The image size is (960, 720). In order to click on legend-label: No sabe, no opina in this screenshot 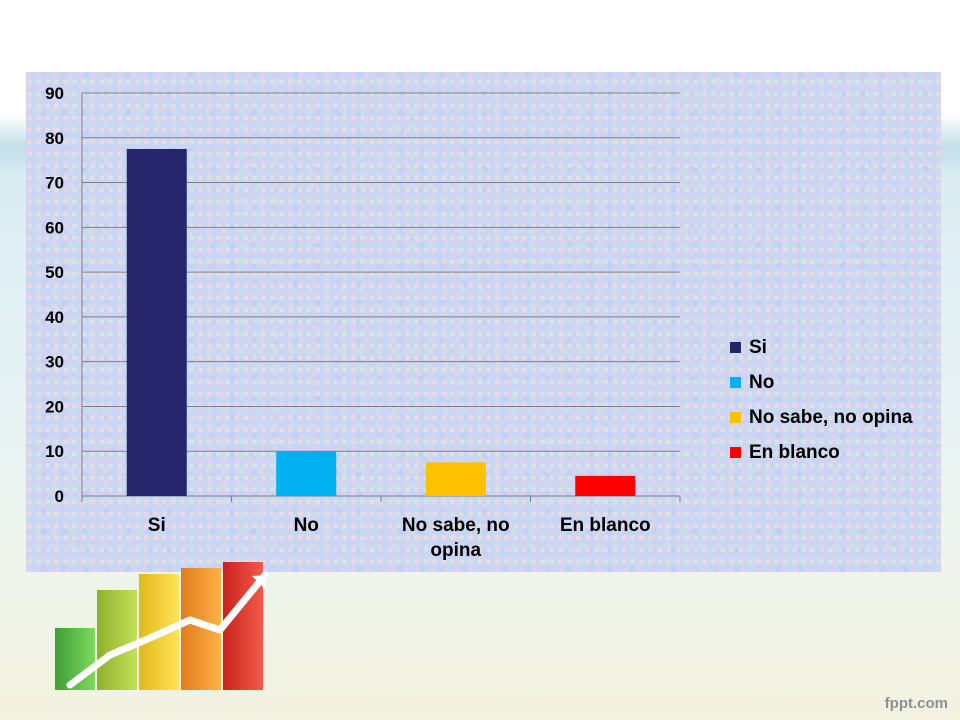, I will do `click(831, 417)`.